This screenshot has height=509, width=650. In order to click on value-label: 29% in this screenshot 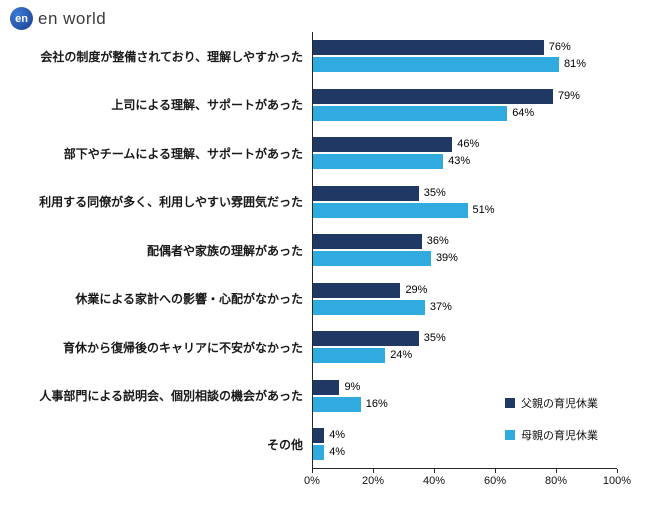, I will do `click(416, 289)`.